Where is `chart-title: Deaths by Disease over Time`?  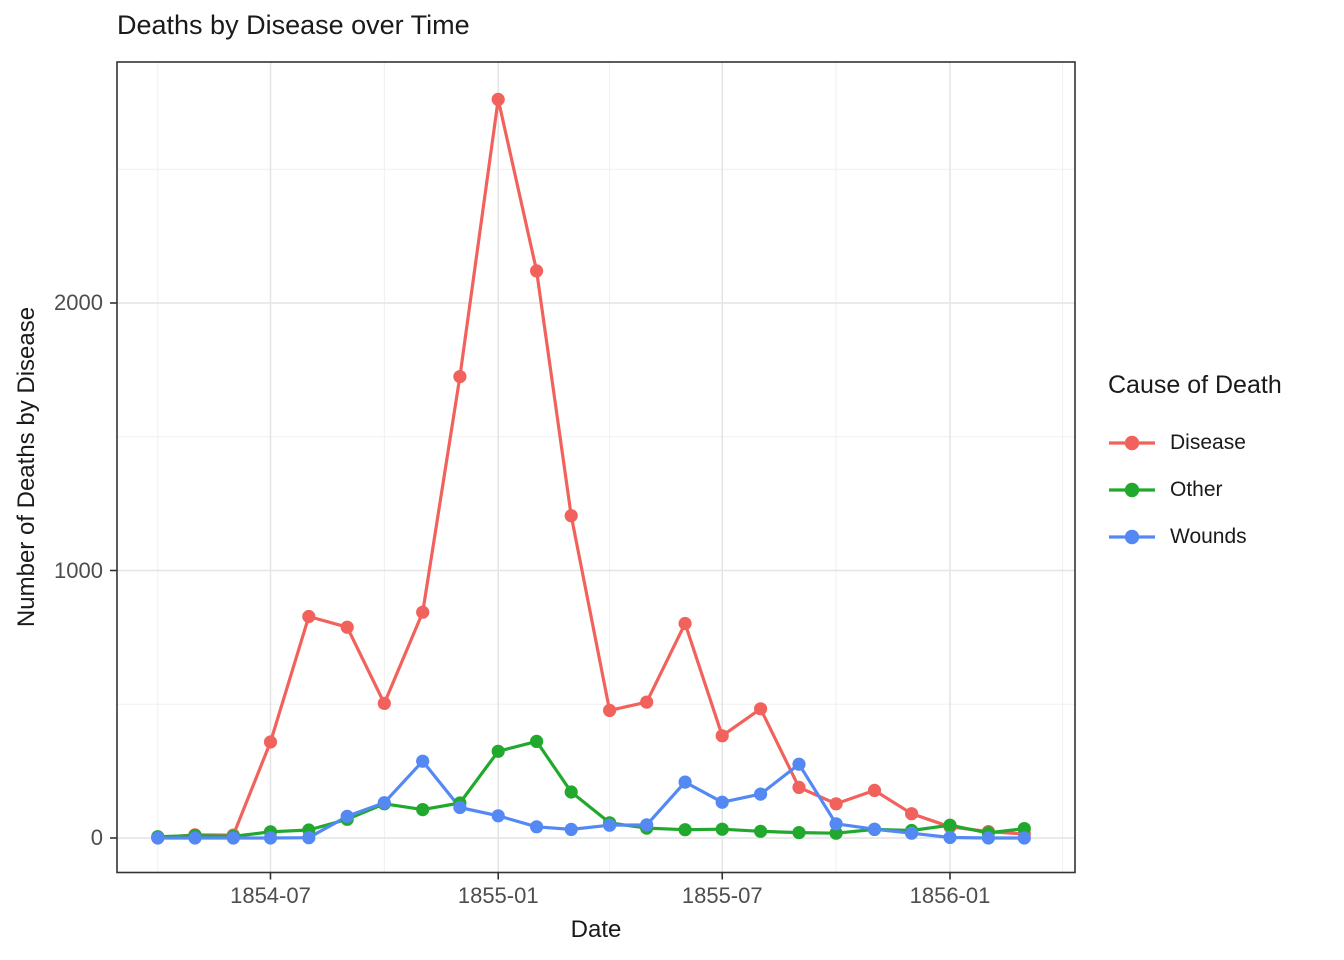 chart-title: Deaths by Disease over Time is located at coordinates (293, 25).